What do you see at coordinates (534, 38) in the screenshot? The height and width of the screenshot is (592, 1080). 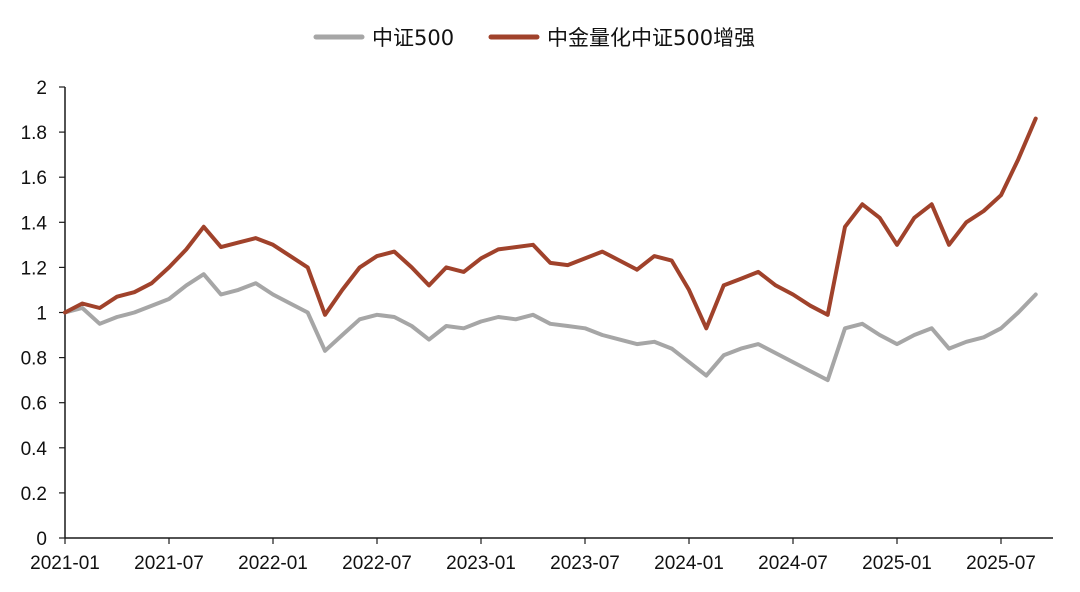 I see `legend: 中证500 中金量化中证500增强` at bounding box center [534, 38].